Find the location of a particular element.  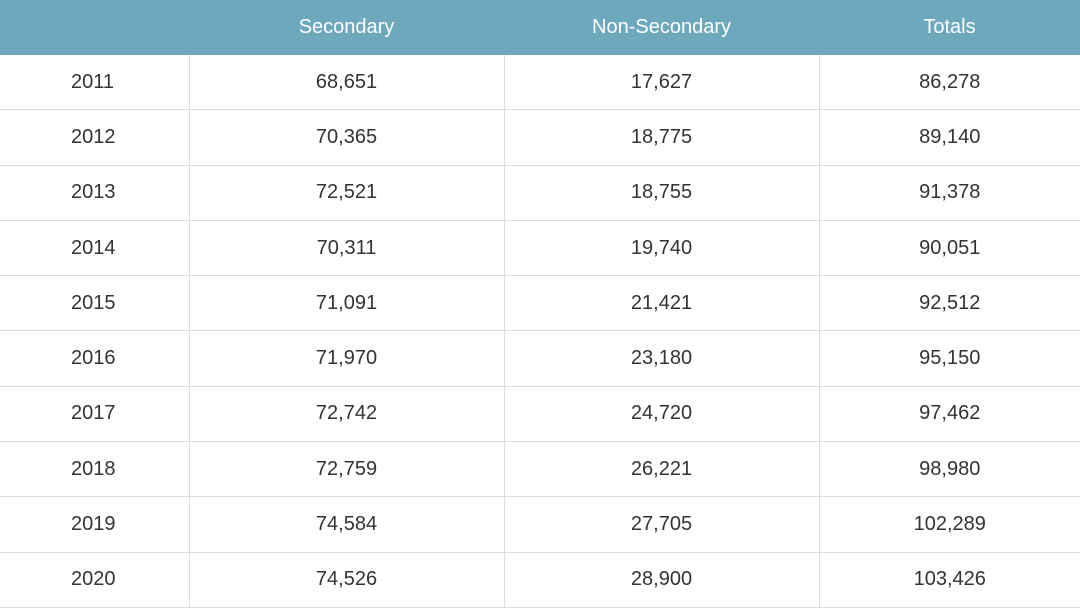

year-cell: 2020 is located at coordinates (95, 580).